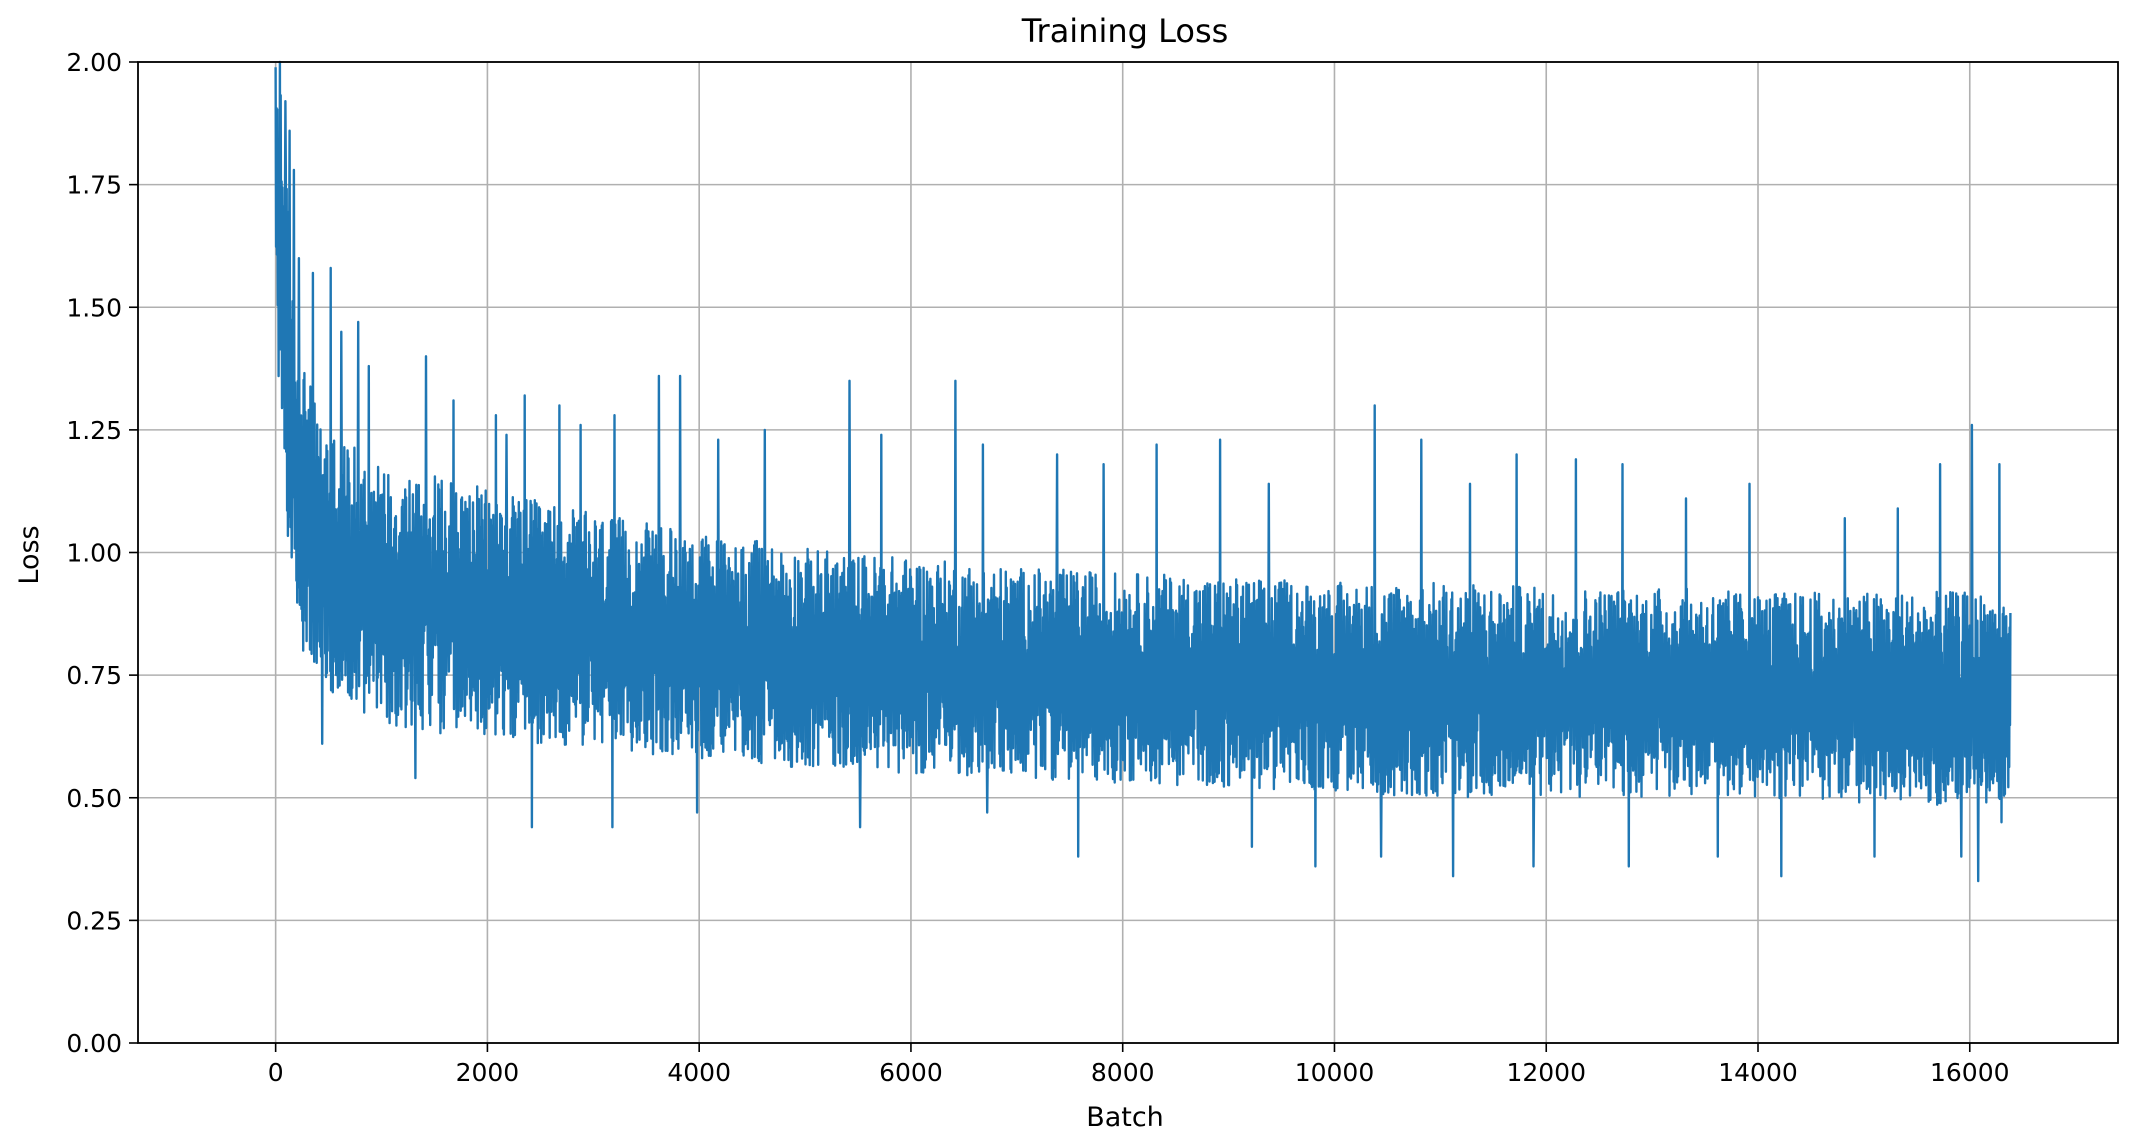  I want to click on x-axis-label: Batch, so click(1125, 1117).